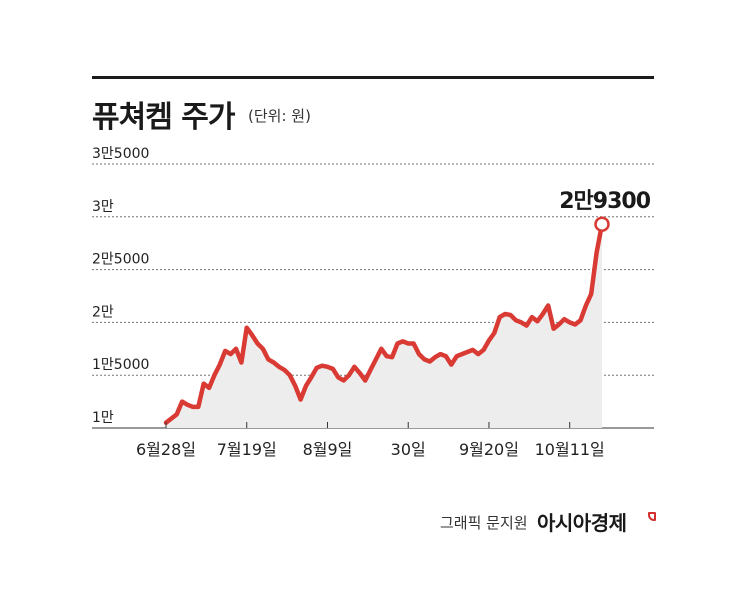 This screenshot has width=745, height=596. I want to click on graphic-credit: 그래픽 문지원, so click(484, 523).